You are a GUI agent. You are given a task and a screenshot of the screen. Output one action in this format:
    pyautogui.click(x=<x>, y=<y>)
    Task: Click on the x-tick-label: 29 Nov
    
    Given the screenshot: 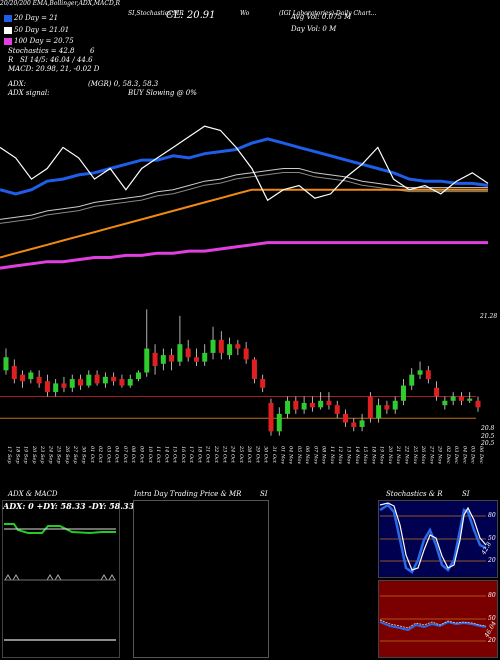 What is the action you would take?
    pyautogui.click(x=440, y=454)
    